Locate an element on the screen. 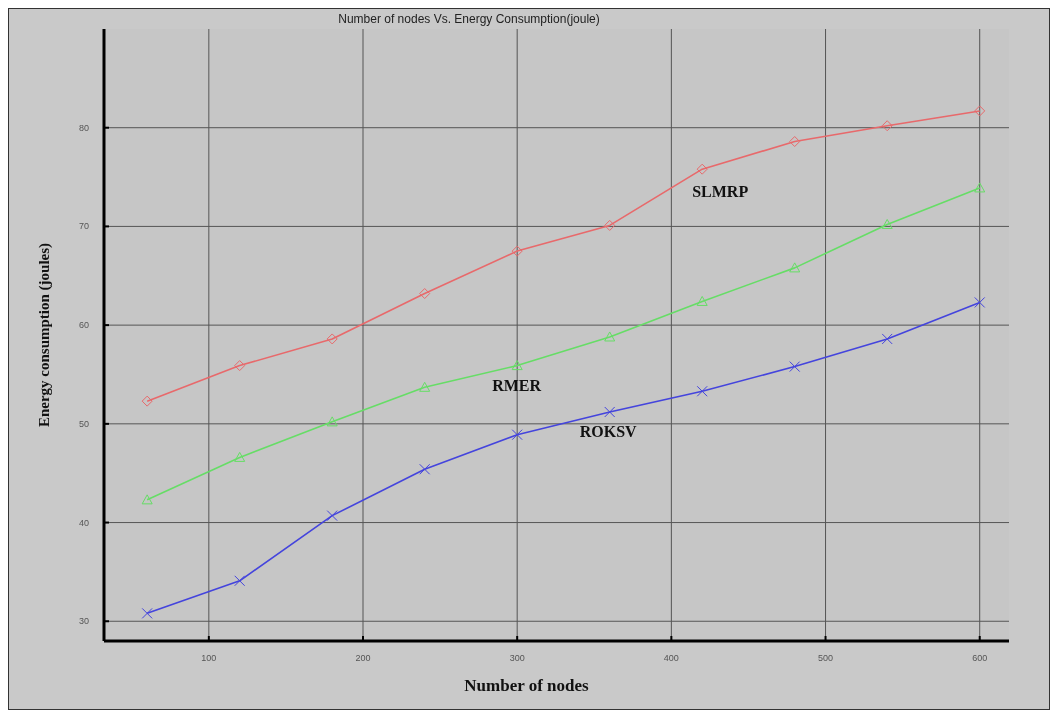 This screenshot has width=1055, height=715. y-tick-label: 60 is located at coordinates (84, 325).